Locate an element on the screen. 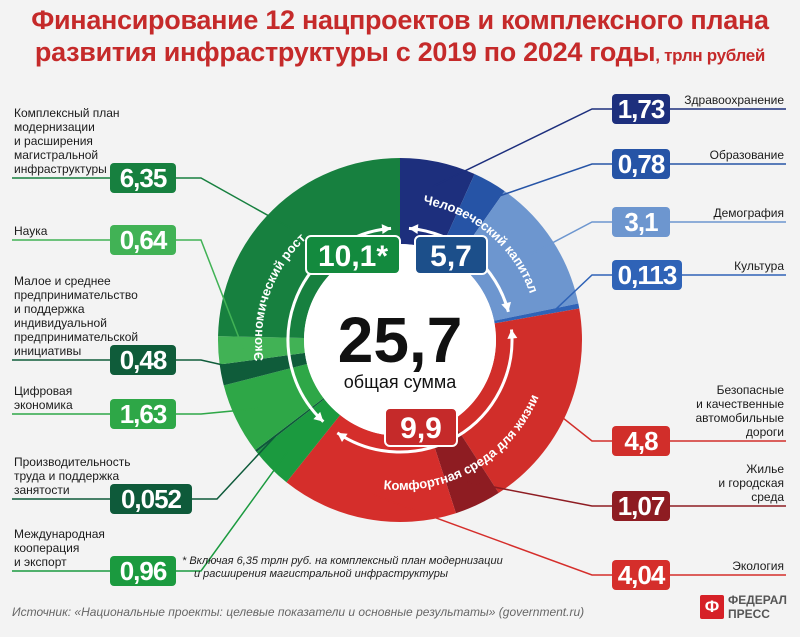 This screenshot has height=637, width=800. label-line: занятости is located at coordinates (42, 490).